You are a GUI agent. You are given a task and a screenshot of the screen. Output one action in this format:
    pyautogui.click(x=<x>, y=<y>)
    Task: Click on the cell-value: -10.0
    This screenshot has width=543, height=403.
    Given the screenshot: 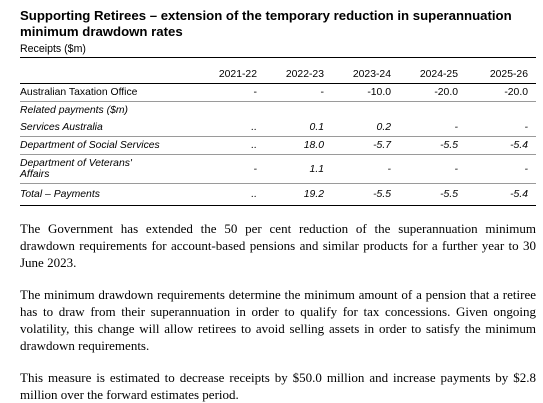 What is the action you would take?
    pyautogui.click(x=365, y=92)
    